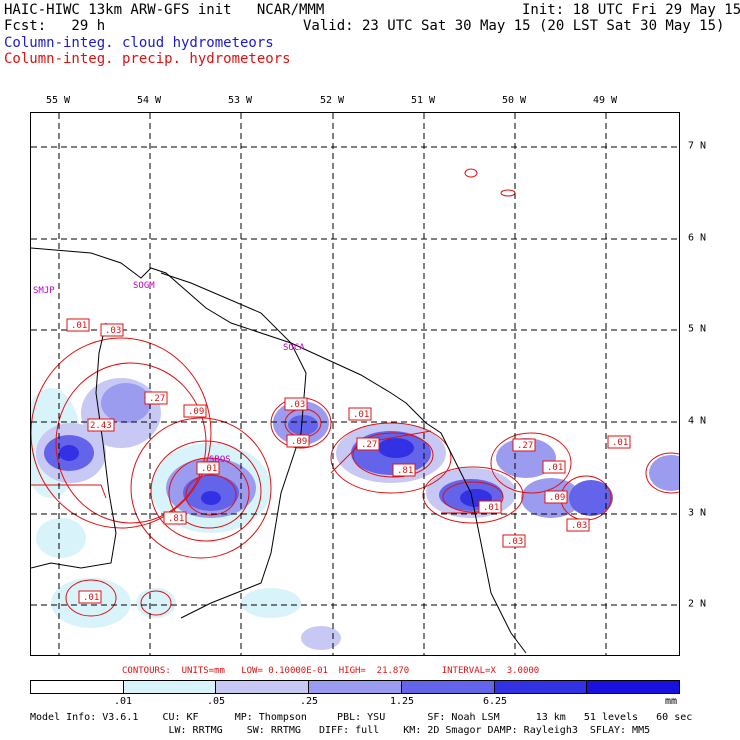 Image resolution: width=740 pixels, height=740 pixels. Describe the element at coordinates (697, 329) in the screenshot. I see `lat-label-5n: 5 N` at that location.